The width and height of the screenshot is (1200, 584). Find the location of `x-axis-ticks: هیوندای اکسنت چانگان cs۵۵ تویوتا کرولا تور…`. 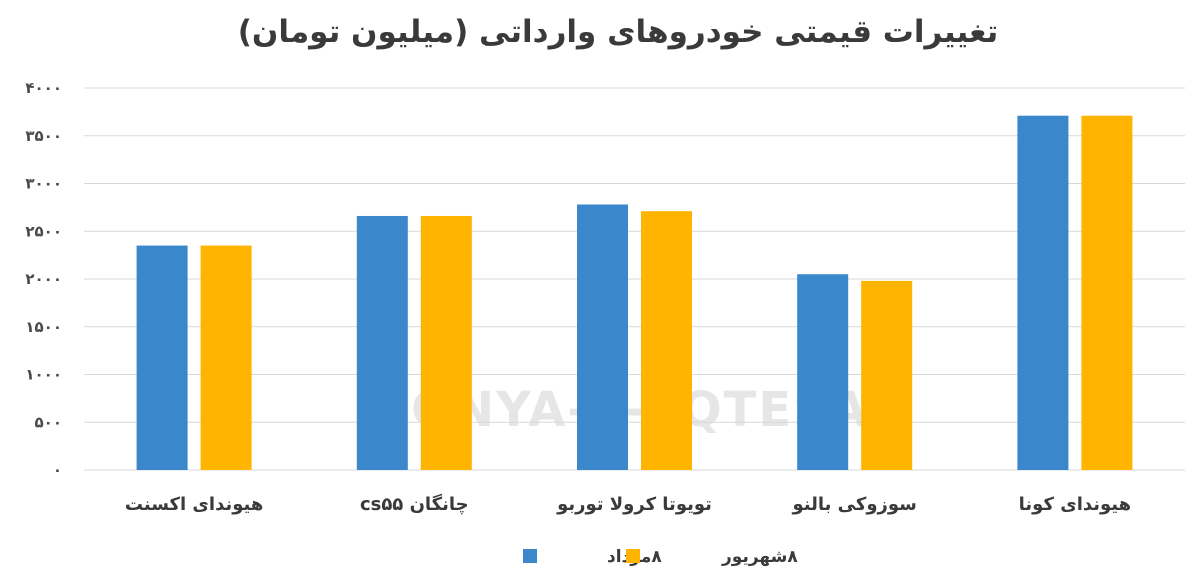

x-axis-ticks: هیوندای اکسنت چانگان cs۵۵ تویوتا کرولا تور… is located at coordinates (628, 504).